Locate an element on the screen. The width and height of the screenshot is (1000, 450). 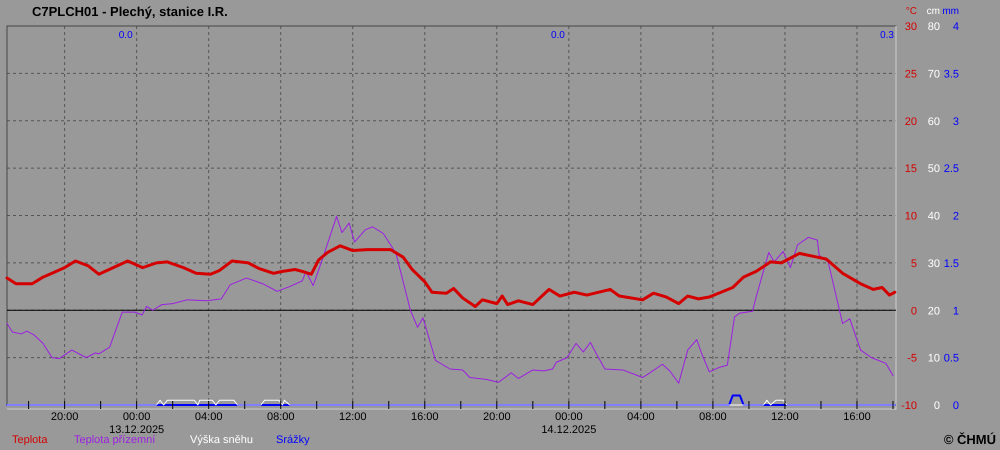
y-tick-label: 10 is located at coordinates (910, 216).